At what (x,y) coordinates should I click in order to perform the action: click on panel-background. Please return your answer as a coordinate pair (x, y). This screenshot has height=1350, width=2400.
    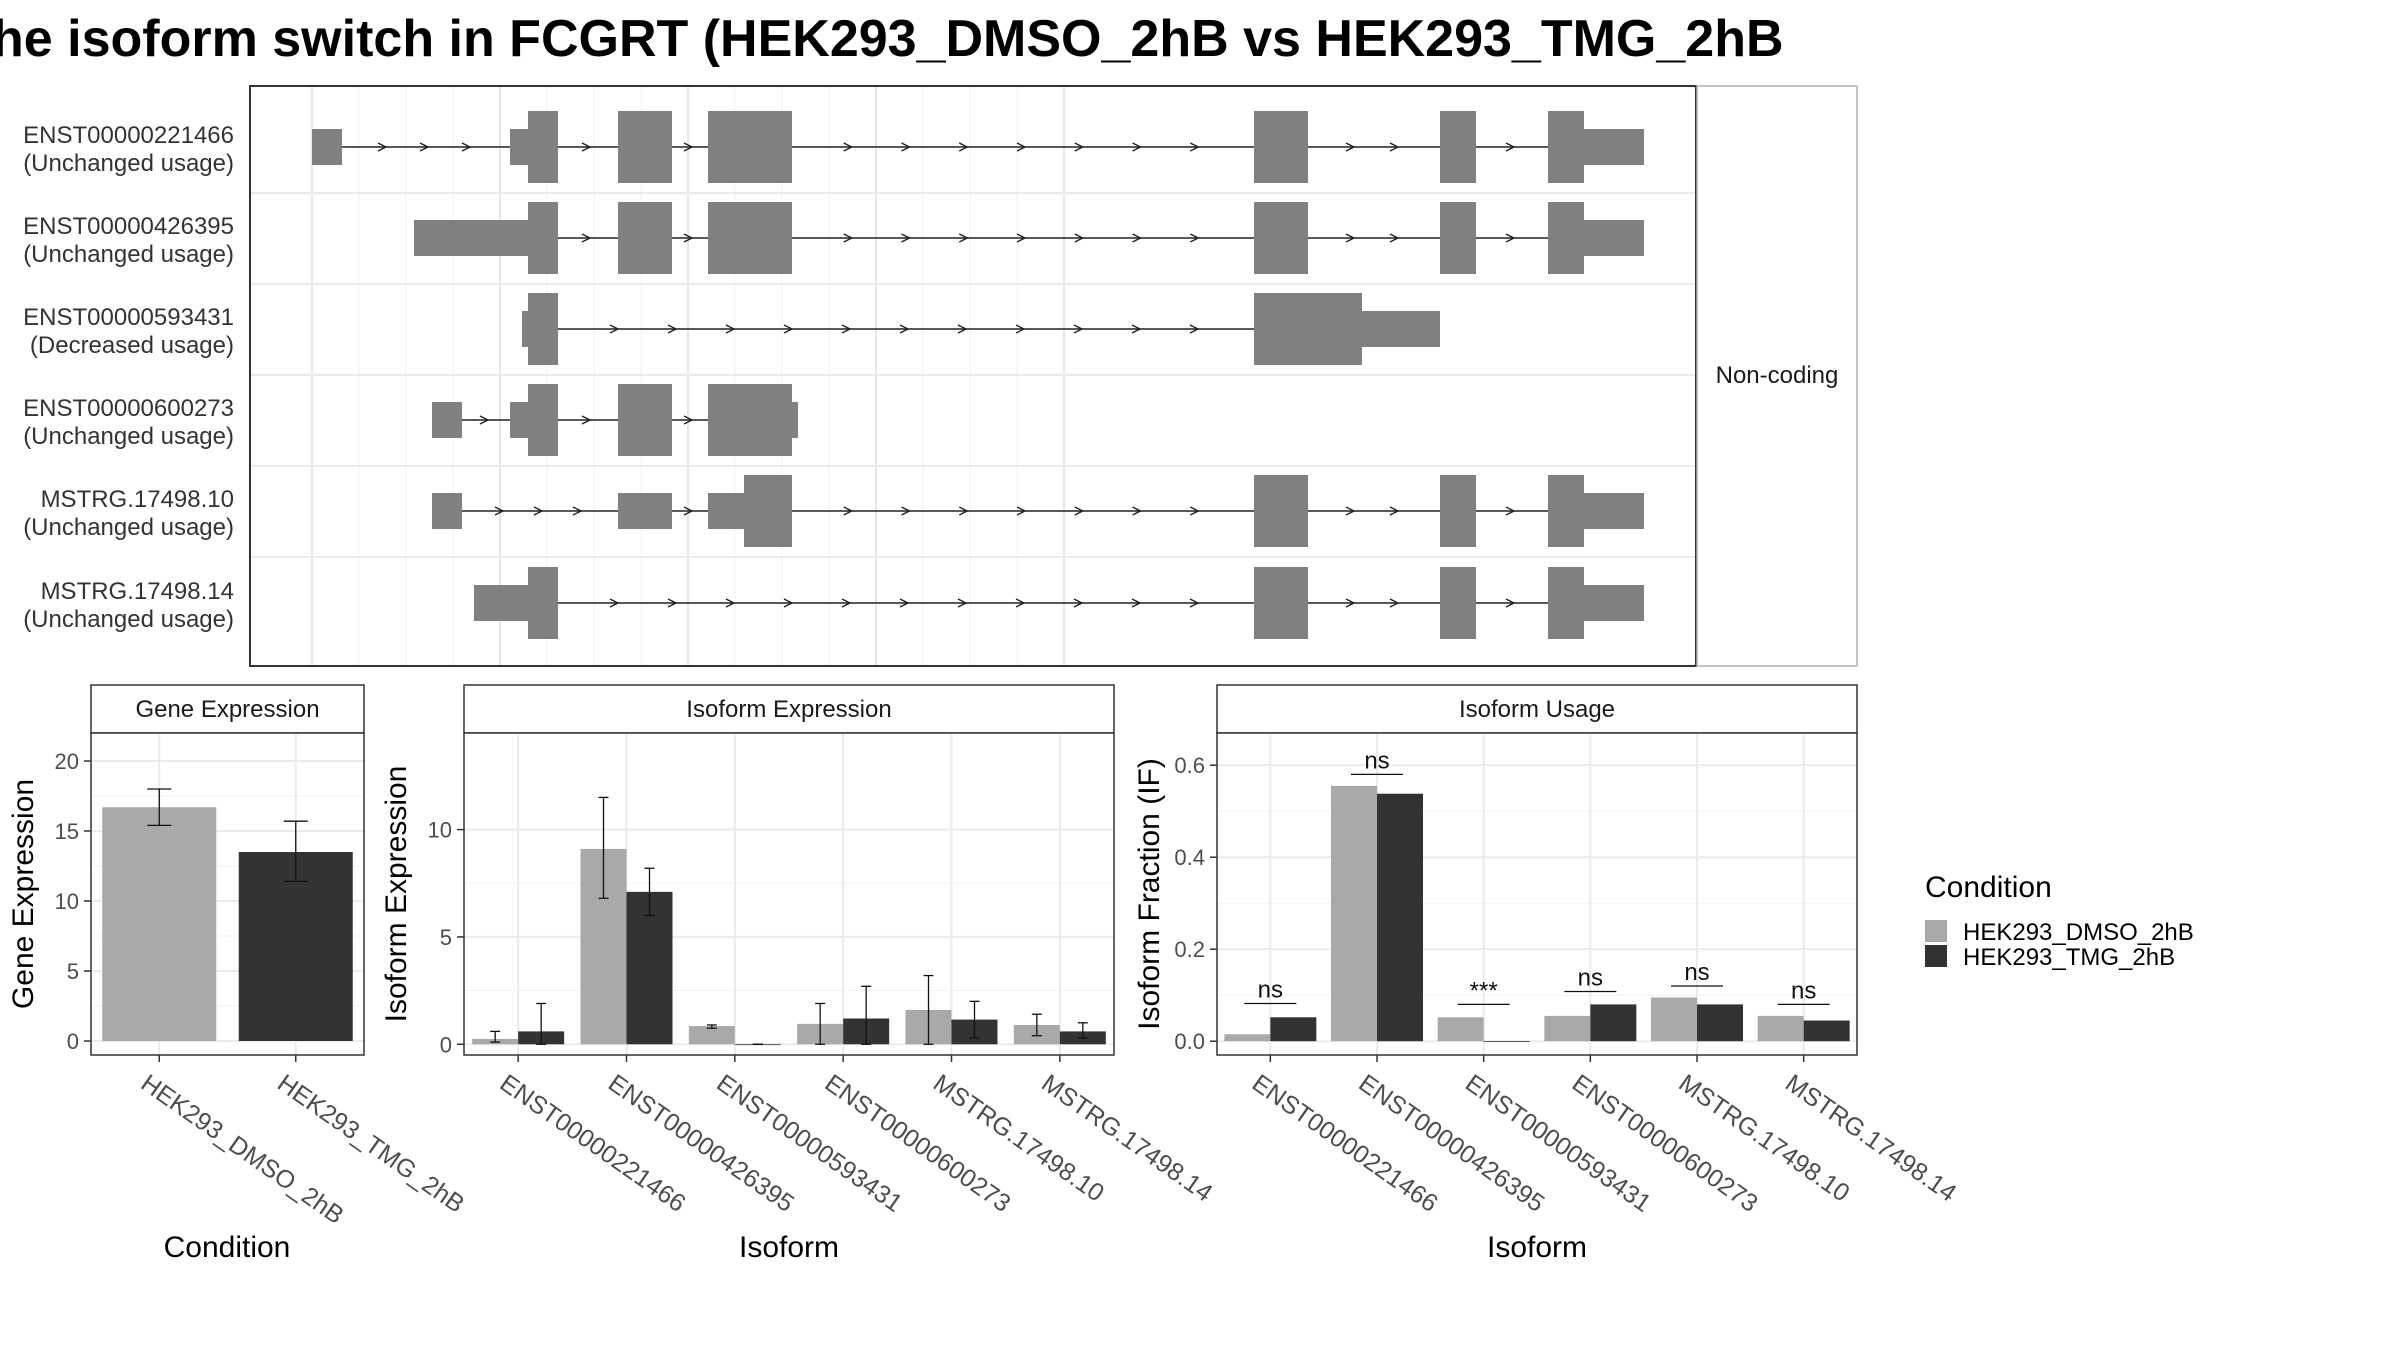
    Looking at the image, I should click on (789, 894).